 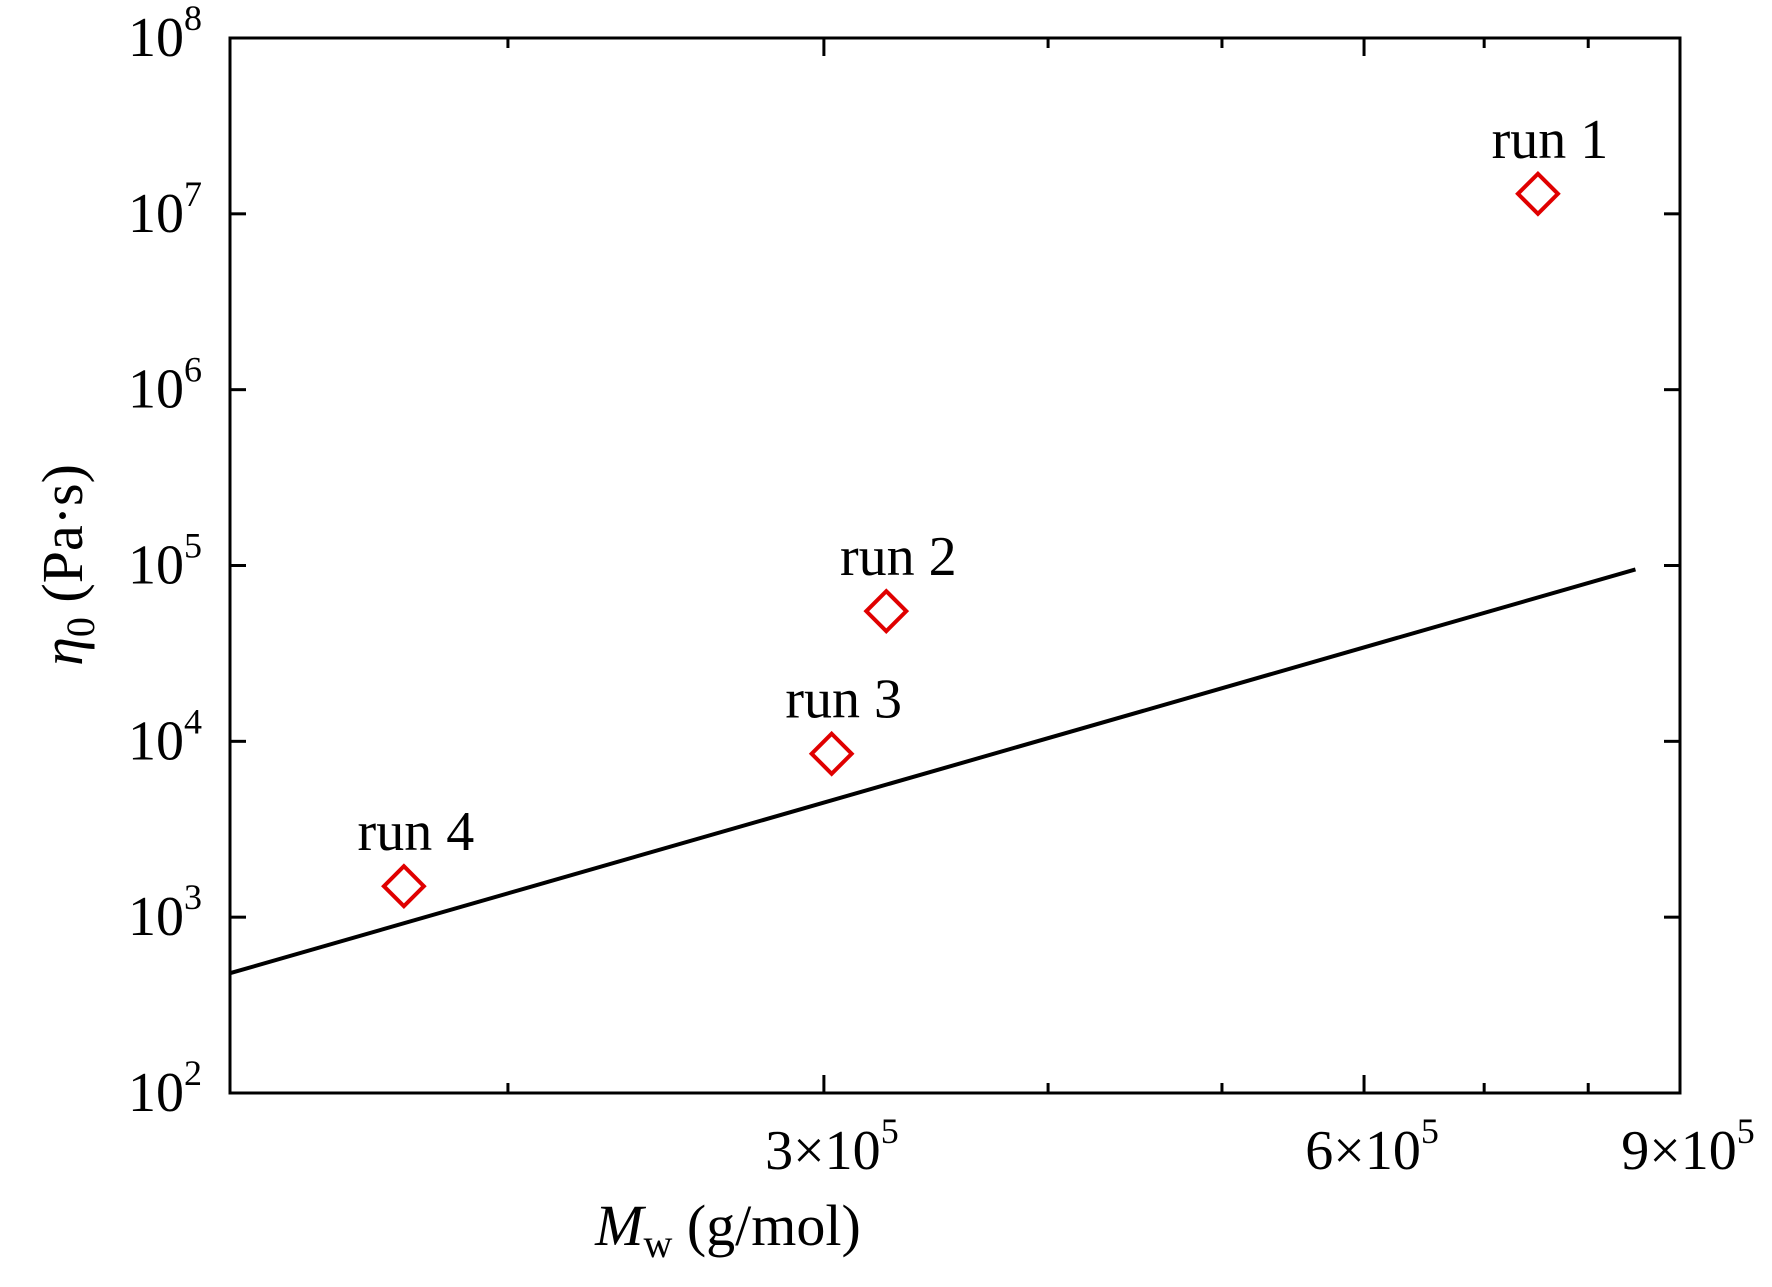 What do you see at coordinates (62, 651) in the screenshot?
I see `y-axis-symbol: η` at bounding box center [62, 651].